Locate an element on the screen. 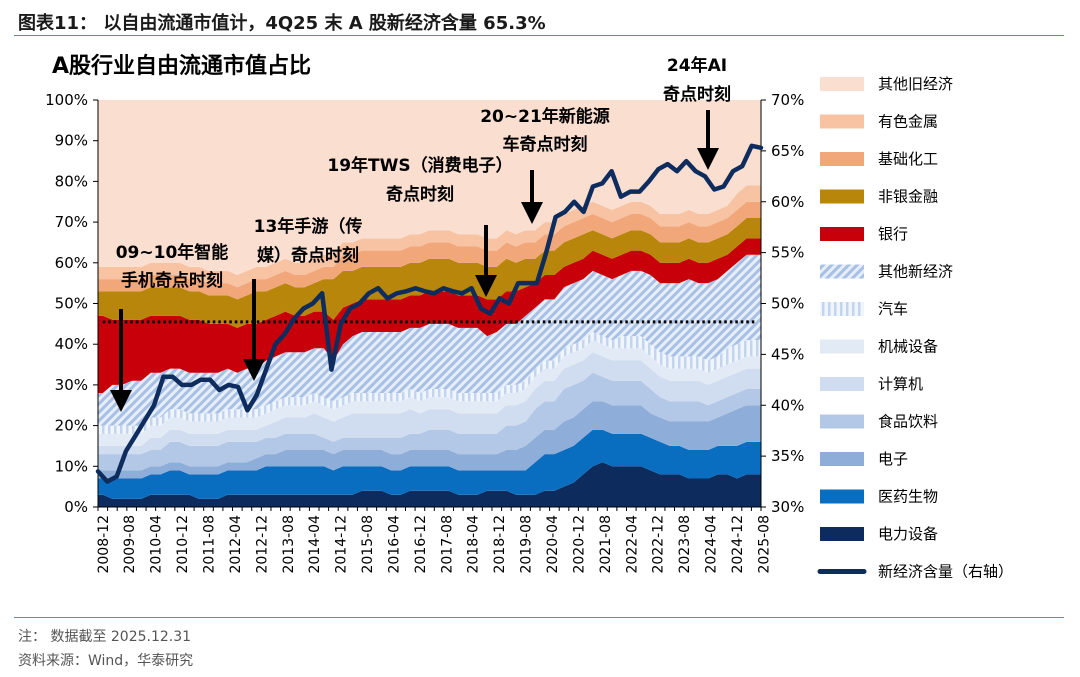 The width and height of the screenshot is (1080, 677). area-计算机 is located at coordinates (429, 403).